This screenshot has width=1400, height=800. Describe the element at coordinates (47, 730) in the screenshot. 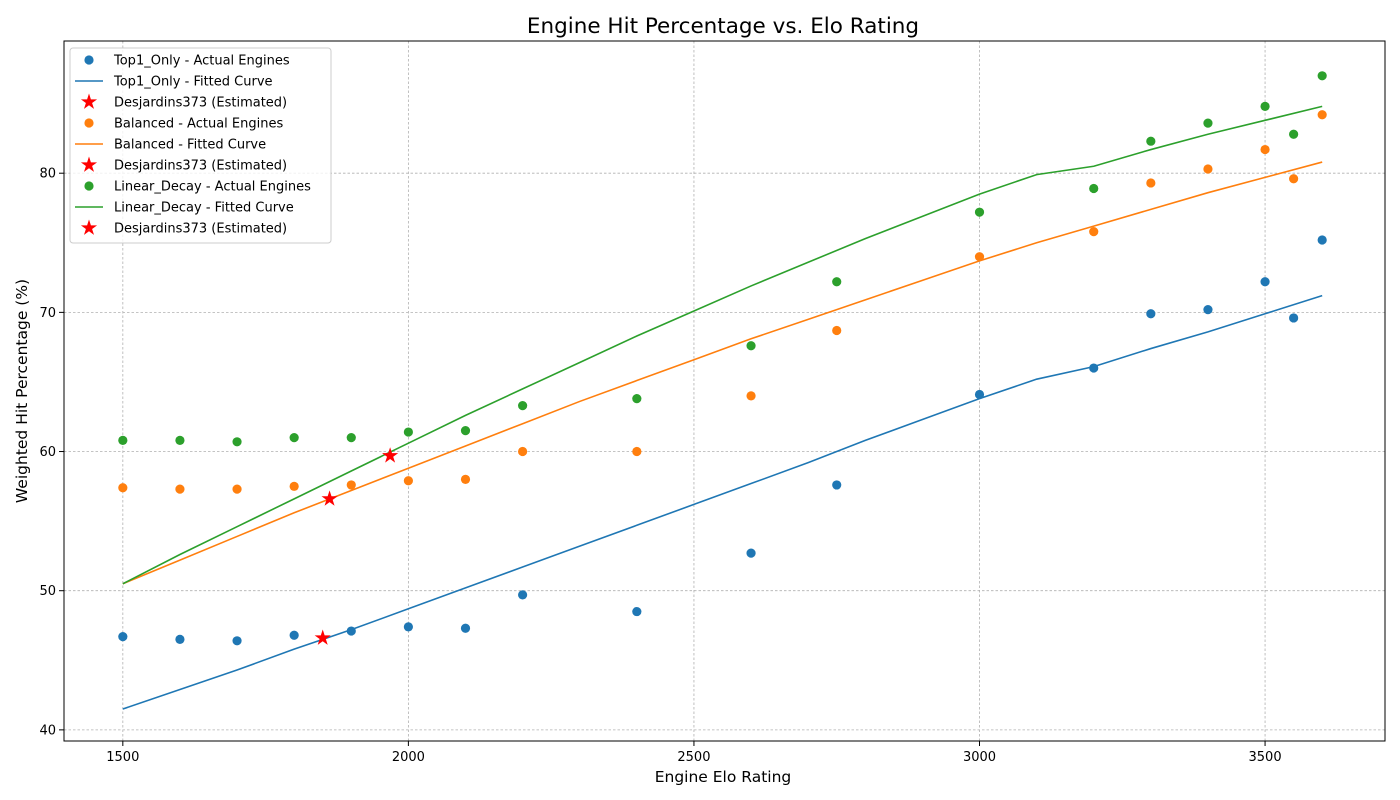

I see `y-tick-label: 40` at that location.